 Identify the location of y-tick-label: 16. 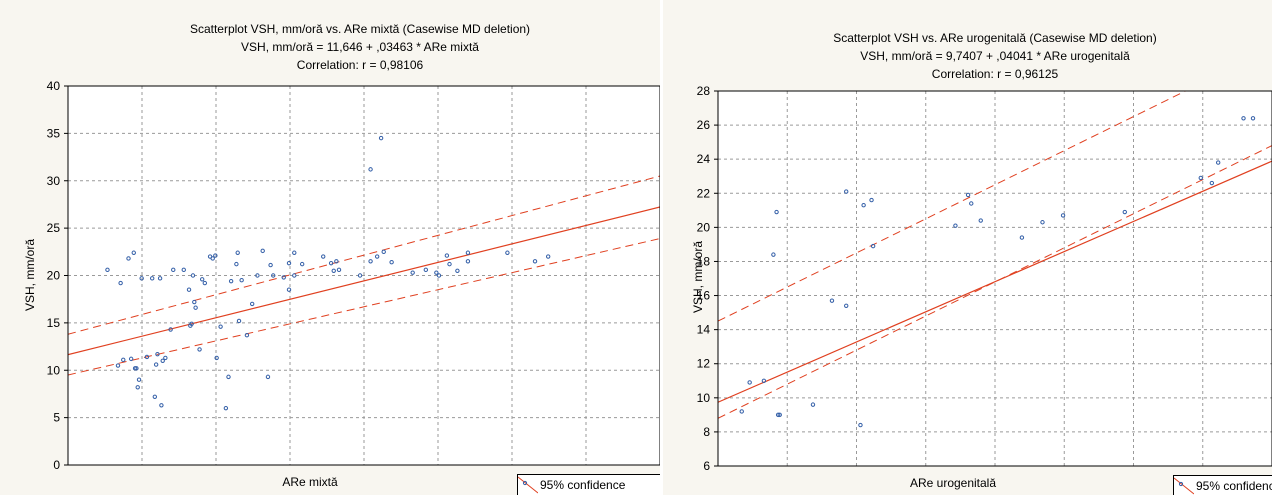
(704, 296).